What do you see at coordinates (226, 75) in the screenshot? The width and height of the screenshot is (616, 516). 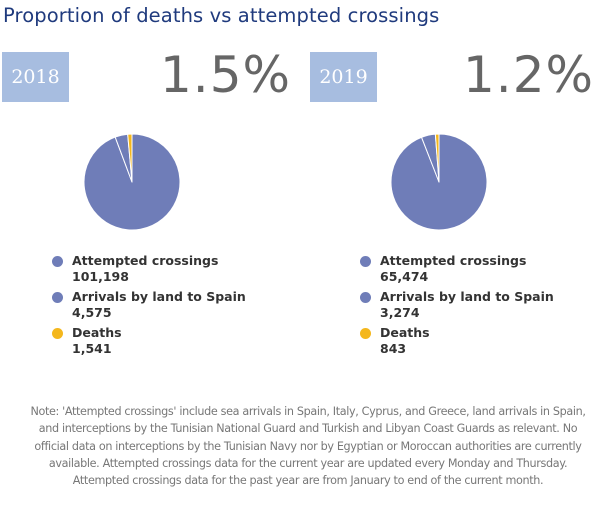 I see `death-percentage: 1.5%` at bounding box center [226, 75].